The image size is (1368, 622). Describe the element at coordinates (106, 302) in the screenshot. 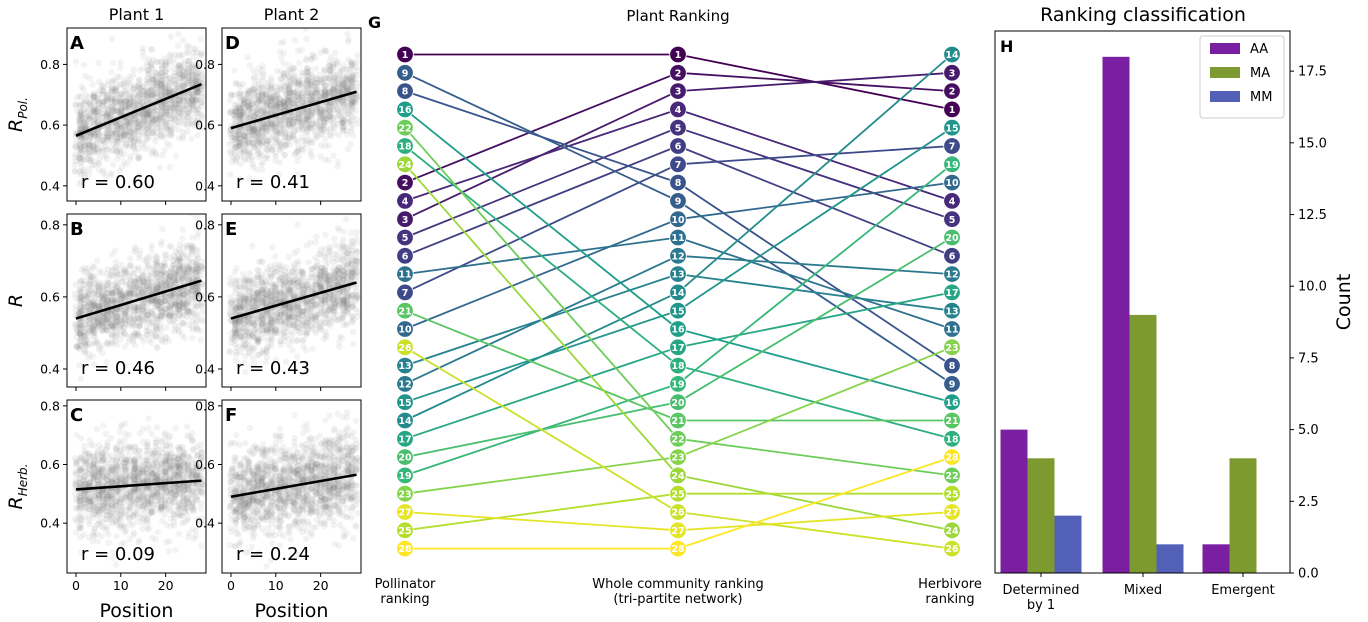

I see `panel-b: 0.40.60.8 Br = 0.46R` at that location.